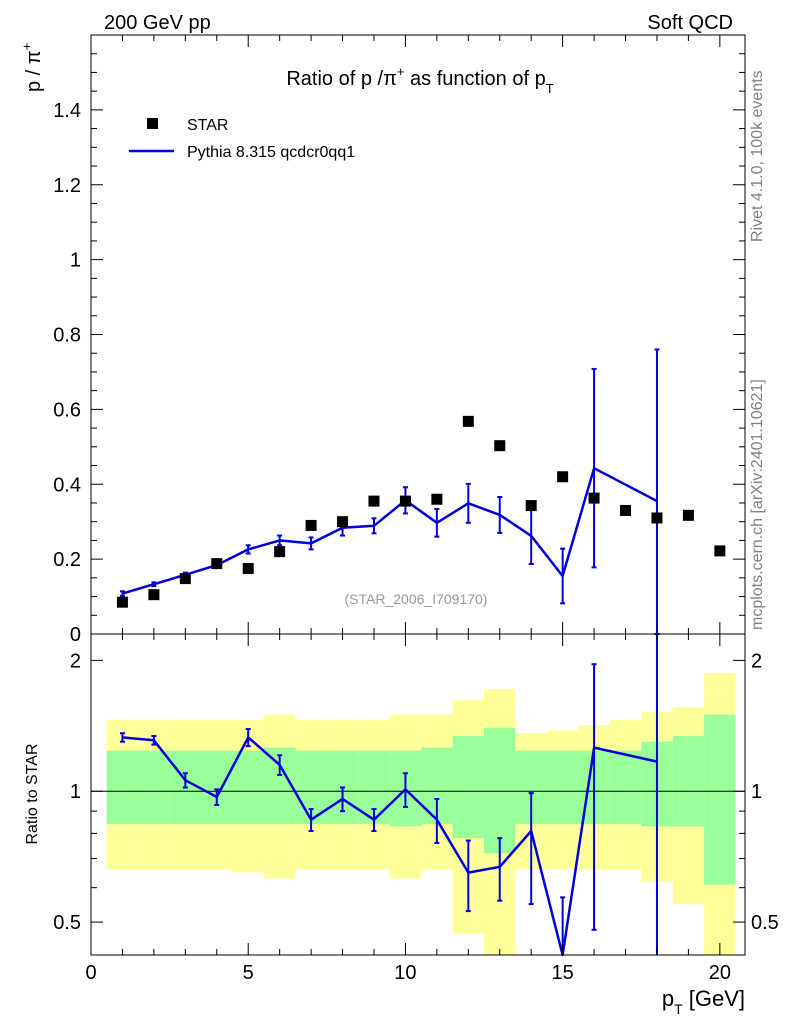  Describe the element at coordinates (67, 485) in the screenshot. I see `main-y-tick-label: 0.4` at that location.